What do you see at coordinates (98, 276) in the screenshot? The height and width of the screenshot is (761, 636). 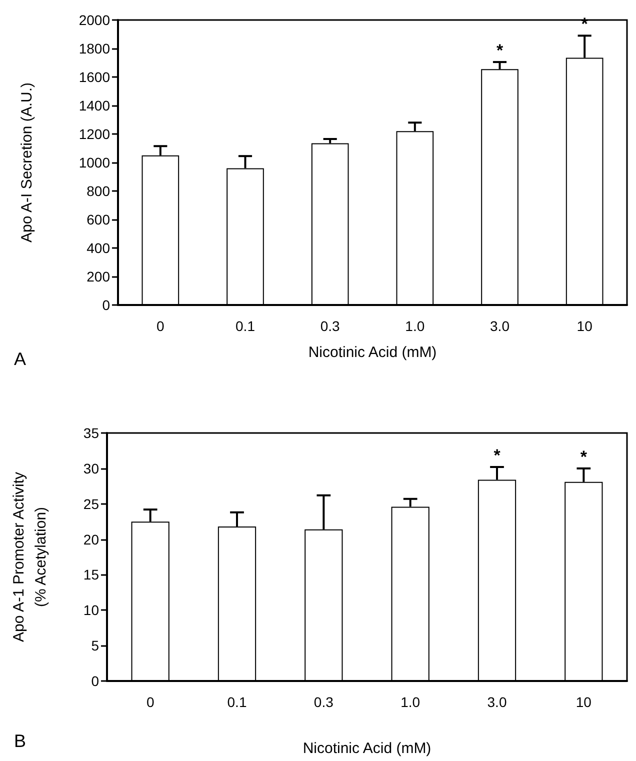 I see `y-tick-label: 200` at bounding box center [98, 276].